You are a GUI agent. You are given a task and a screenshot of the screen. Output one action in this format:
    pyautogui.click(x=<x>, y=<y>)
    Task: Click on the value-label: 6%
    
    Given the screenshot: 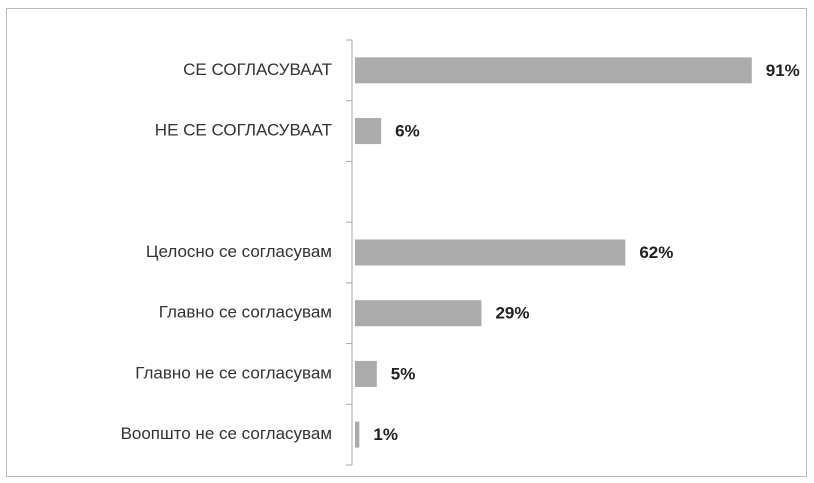 What is the action you would take?
    pyautogui.click(x=407, y=131)
    